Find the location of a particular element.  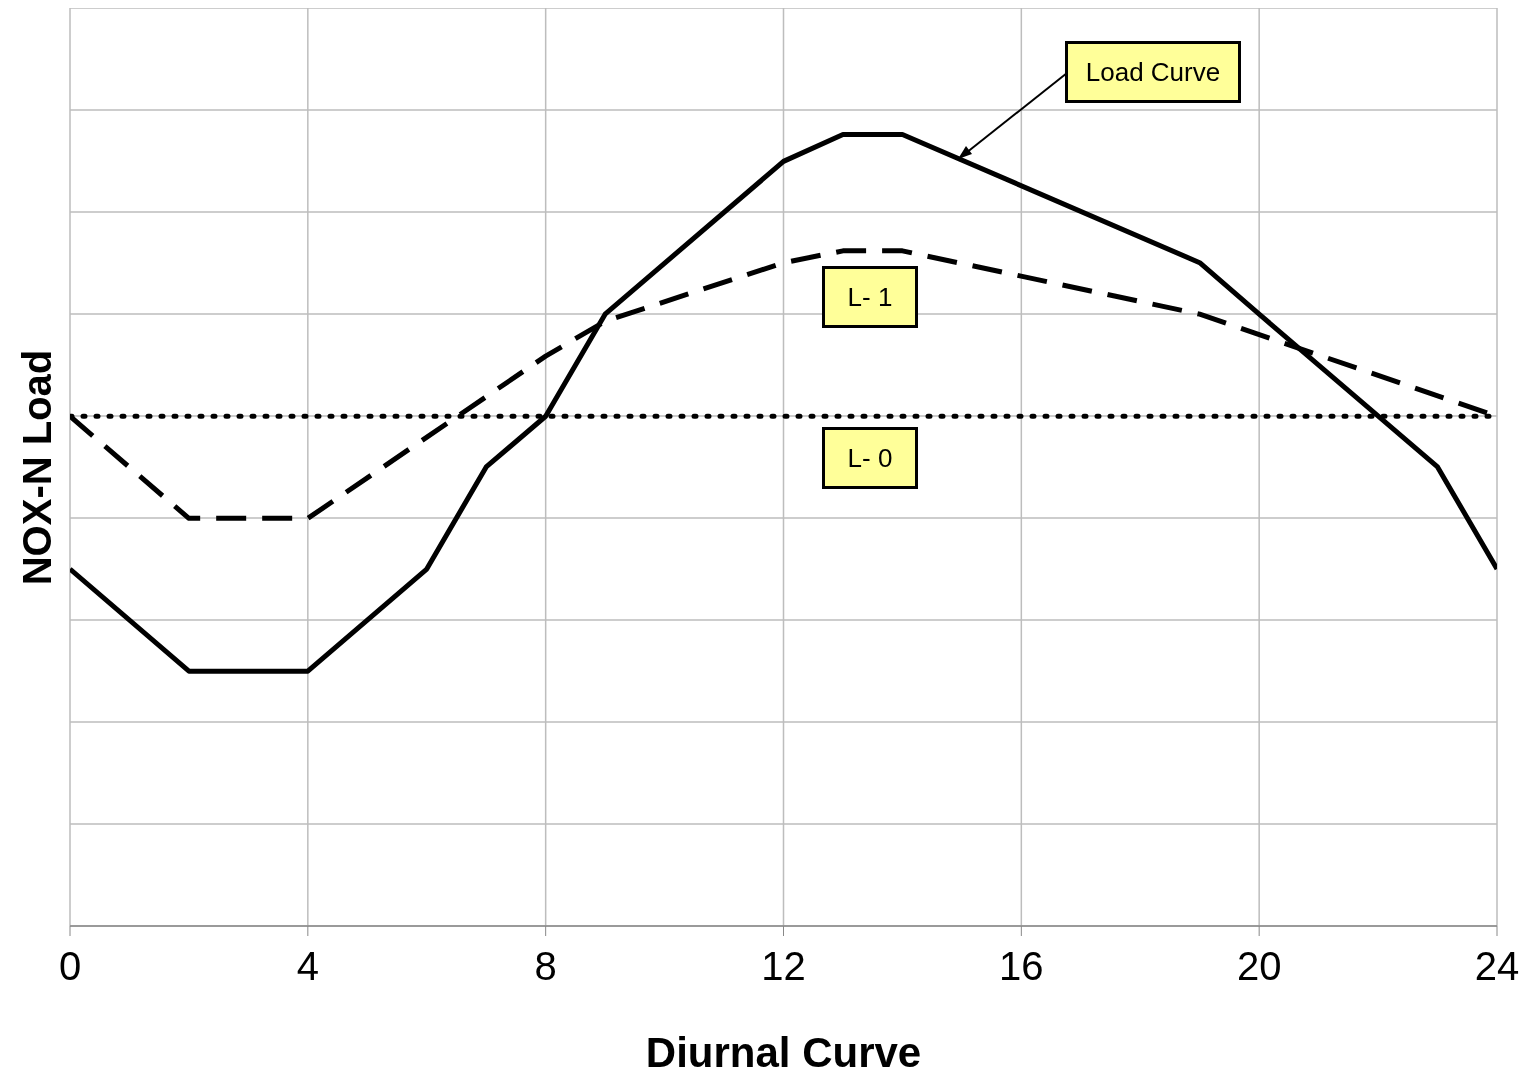

x-tick-label: 12 is located at coordinates (783, 966).